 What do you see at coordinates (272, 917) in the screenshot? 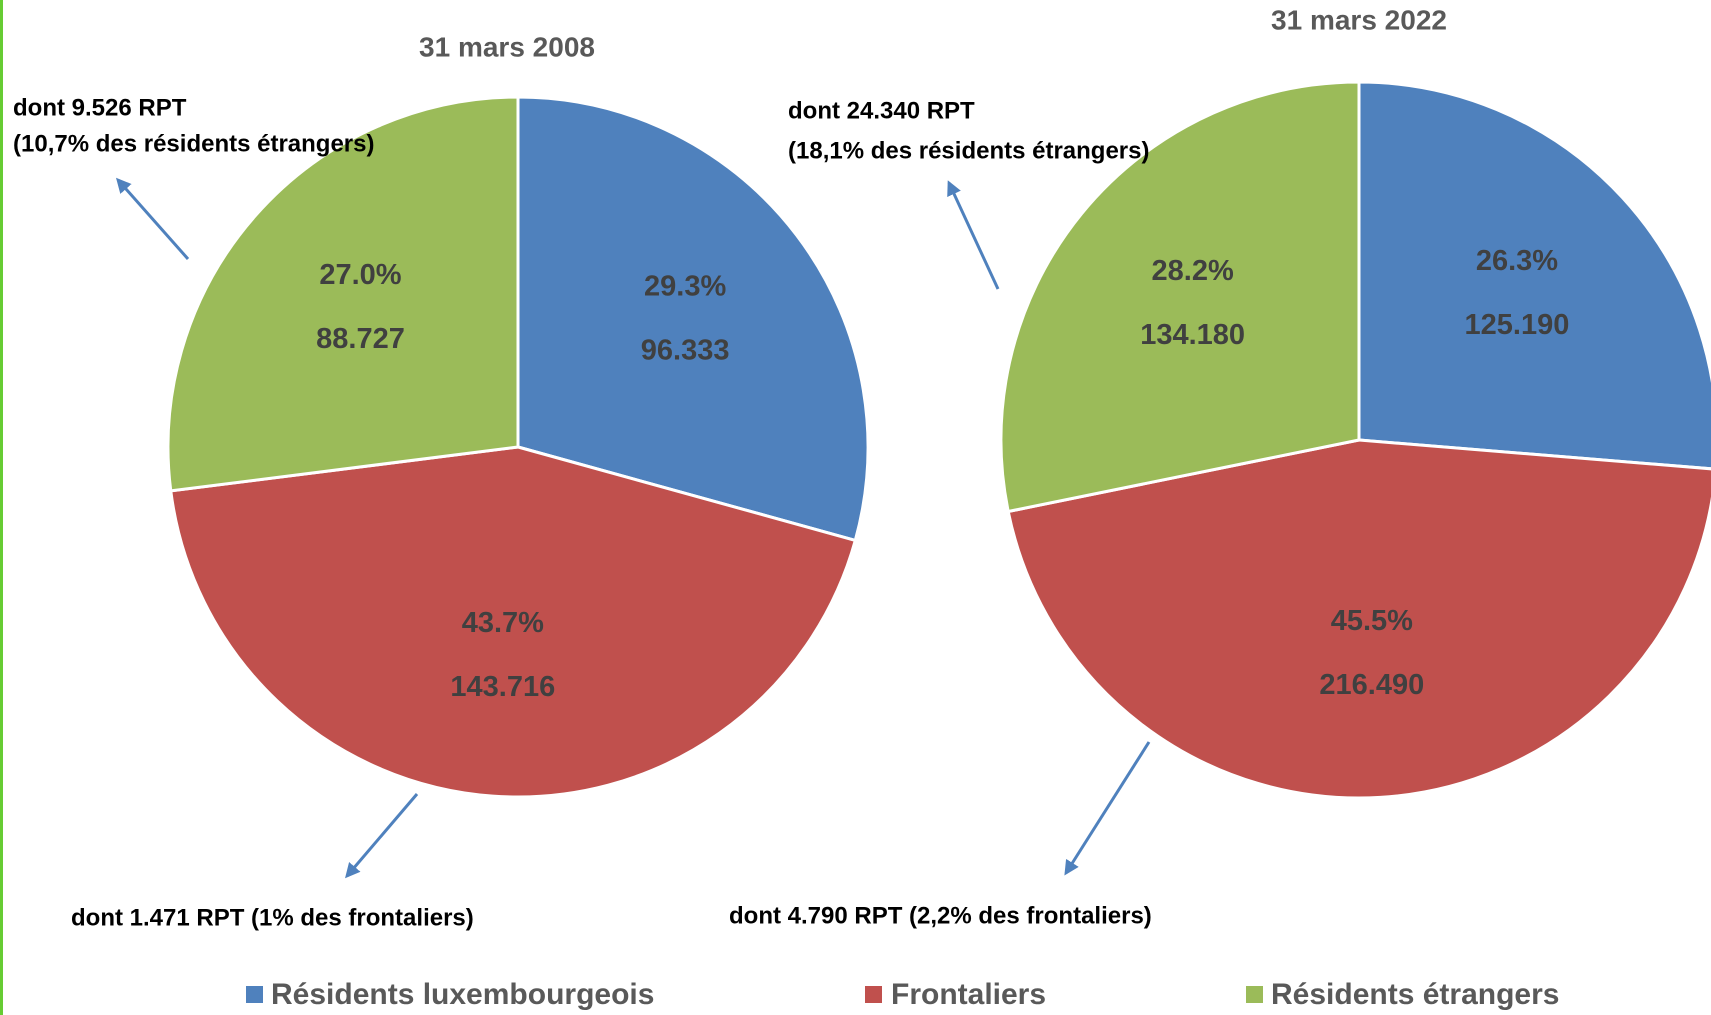
I see `annotation: dont 1.471 RPT (1% des frontaliers)` at bounding box center [272, 917].